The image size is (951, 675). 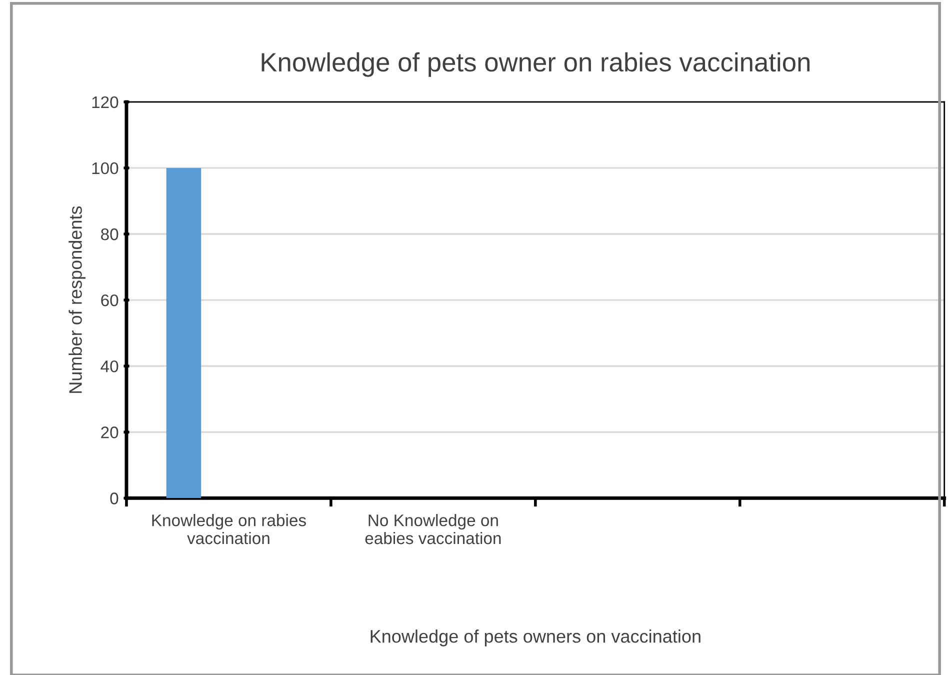 What do you see at coordinates (433, 529) in the screenshot?
I see `x-tick-label: No Knowledge on eabies vaccination` at bounding box center [433, 529].